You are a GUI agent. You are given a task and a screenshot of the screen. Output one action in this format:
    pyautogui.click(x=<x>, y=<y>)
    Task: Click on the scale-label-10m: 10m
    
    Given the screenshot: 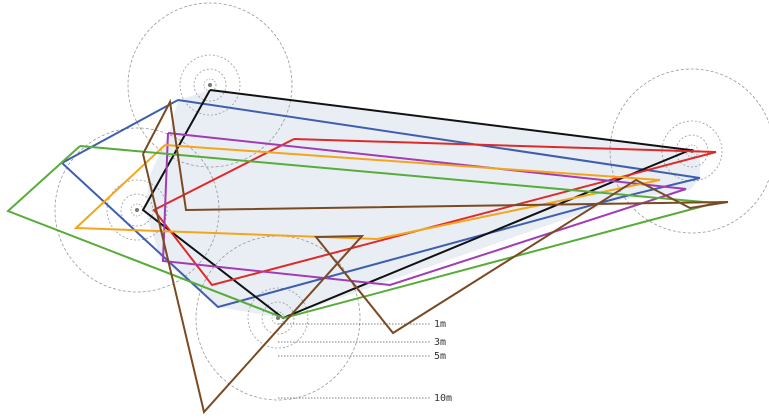 What is the action you would take?
    pyautogui.click(x=443, y=398)
    